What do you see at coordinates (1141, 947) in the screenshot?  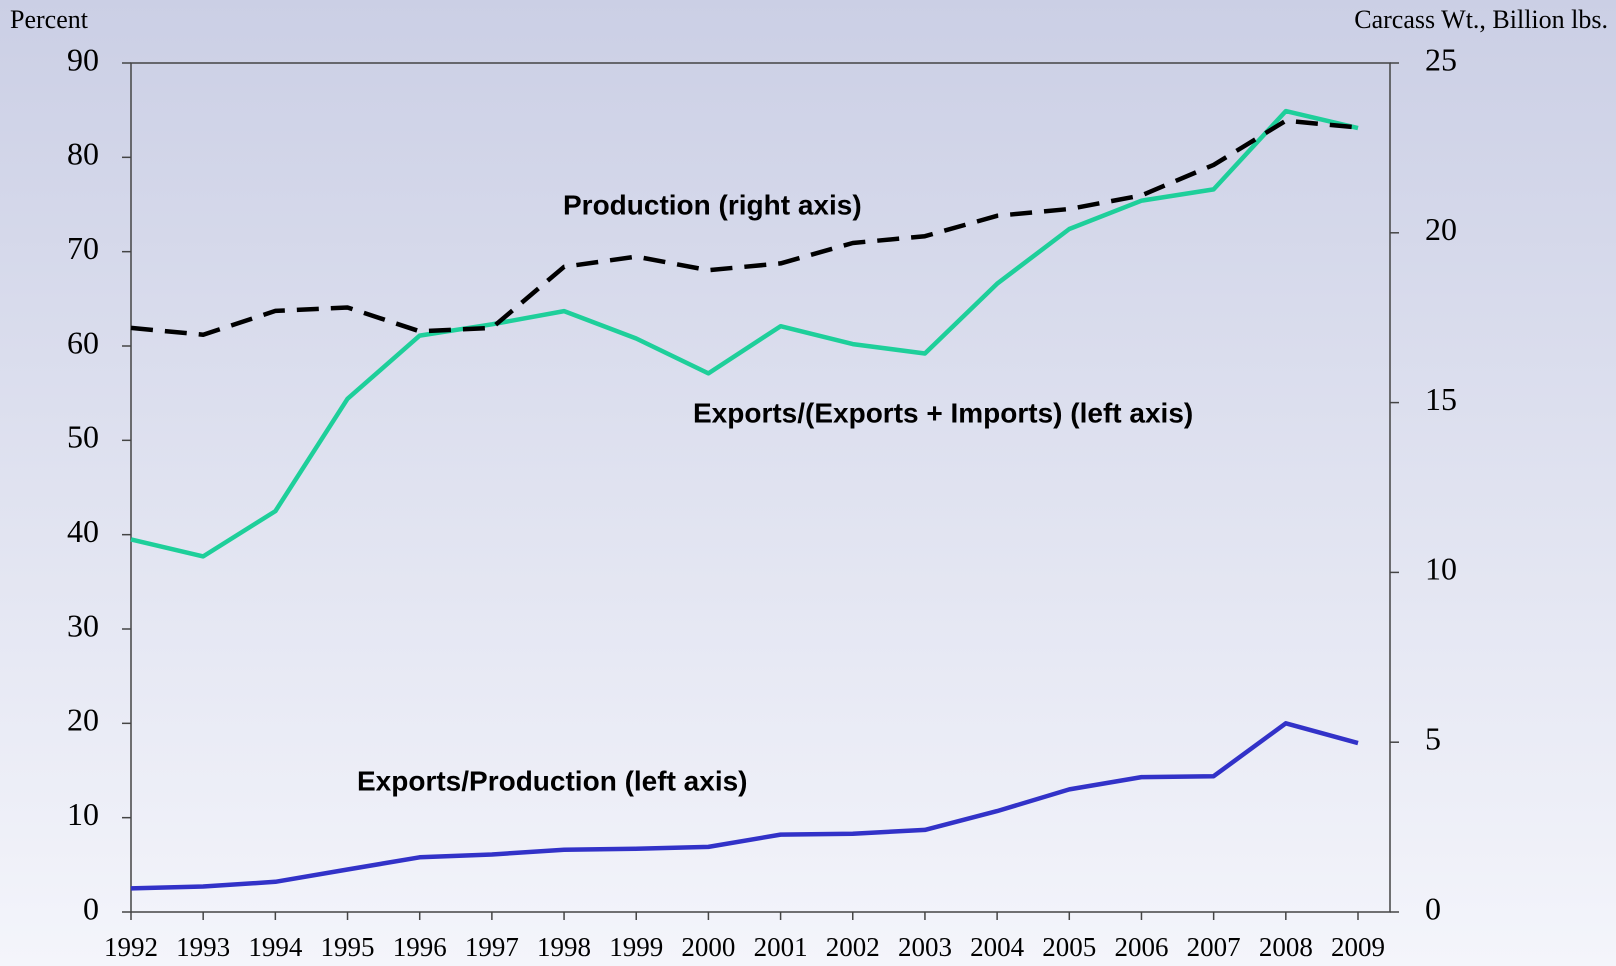 I see `x-tick-label: 2006` at bounding box center [1141, 947].